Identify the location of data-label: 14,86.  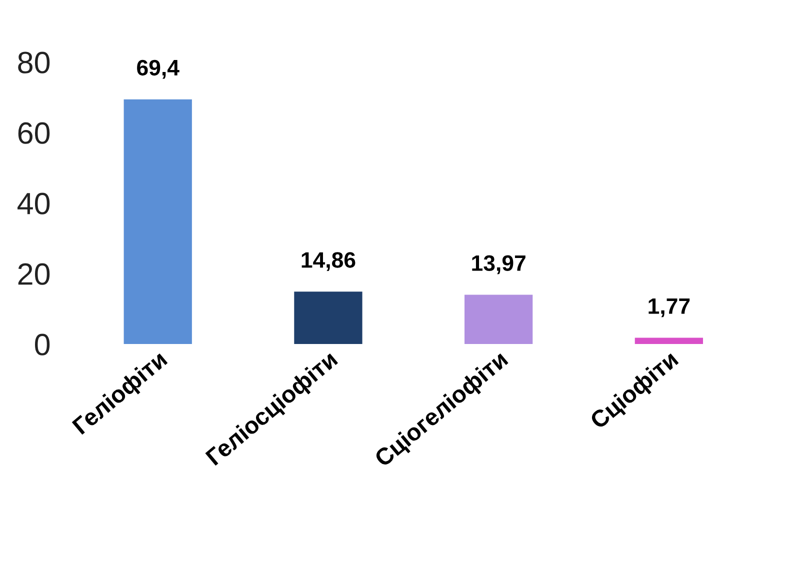
(329, 262).